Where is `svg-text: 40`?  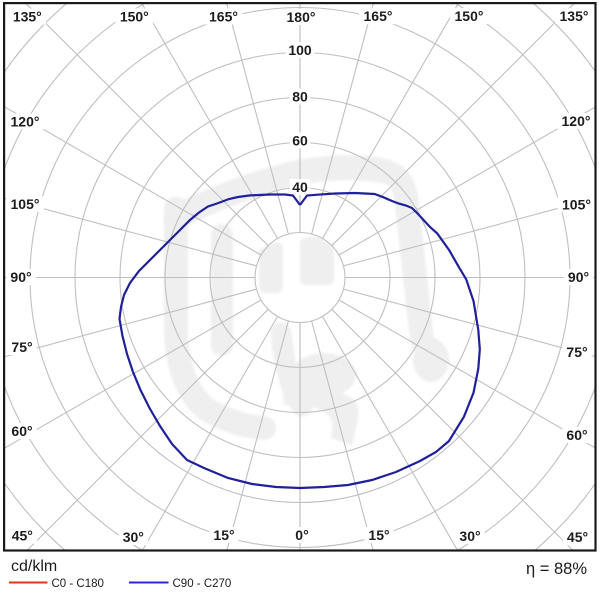
svg-text: 40 is located at coordinates (300, 187).